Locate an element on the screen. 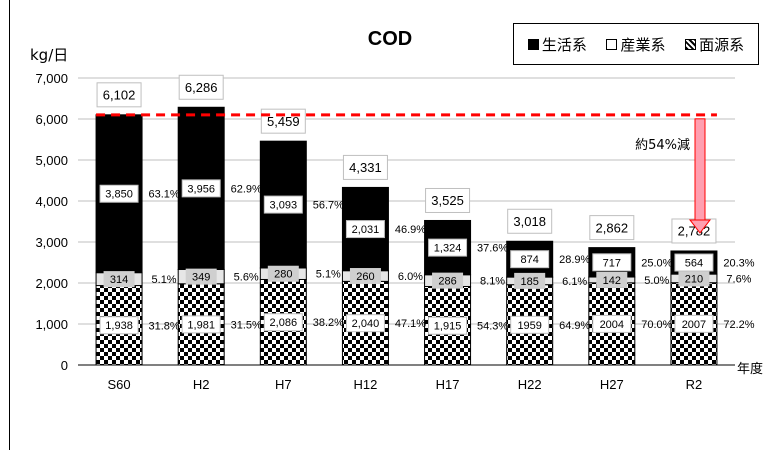  percent-label-nonpoint: 47.1% is located at coordinates (410, 324).